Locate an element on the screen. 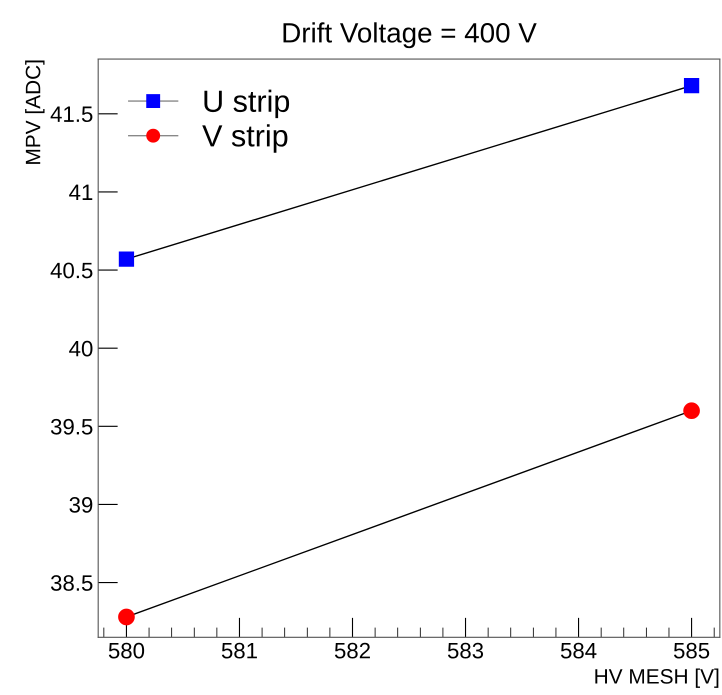  x-tick-label: 584 is located at coordinates (578, 650).